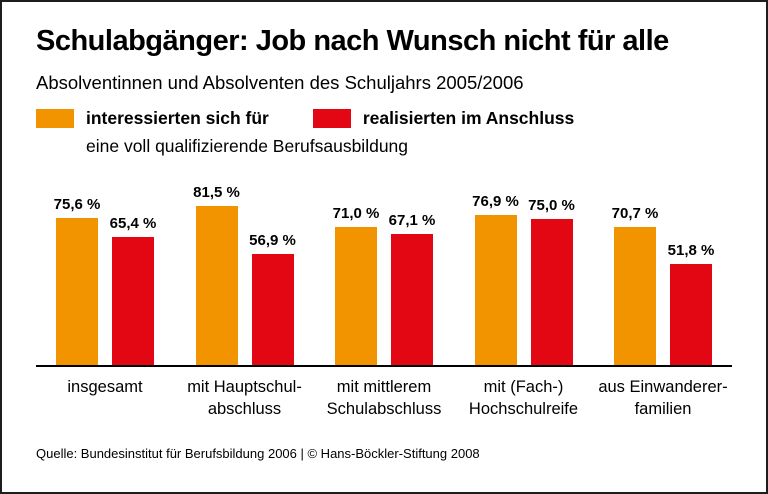 This screenshot has width=768, height=494. Describe the element at coordinates (412, 220) in the screenshot. I see `bar-value-label: 67,1 %` at that location.